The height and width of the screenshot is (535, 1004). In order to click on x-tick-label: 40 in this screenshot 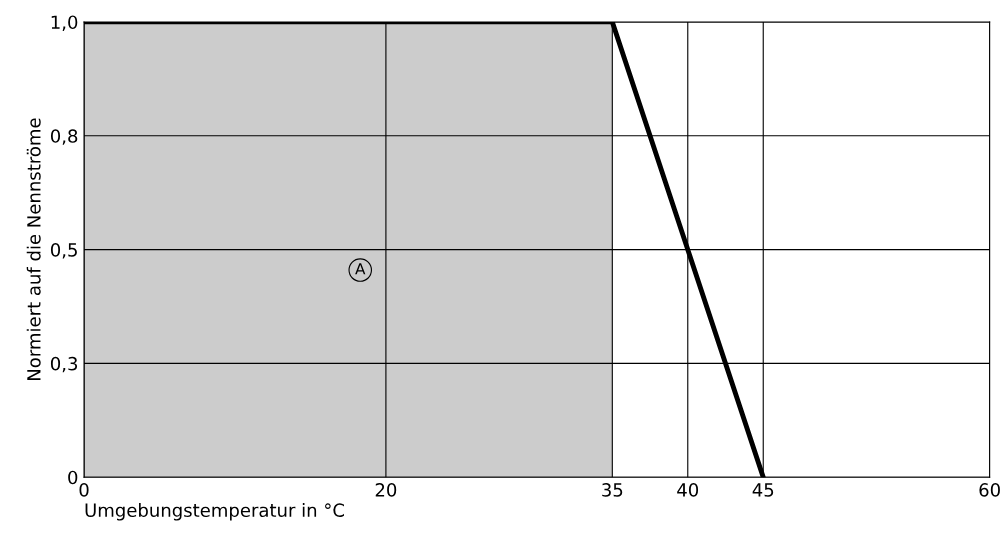, I will do `click(688, 490)`.